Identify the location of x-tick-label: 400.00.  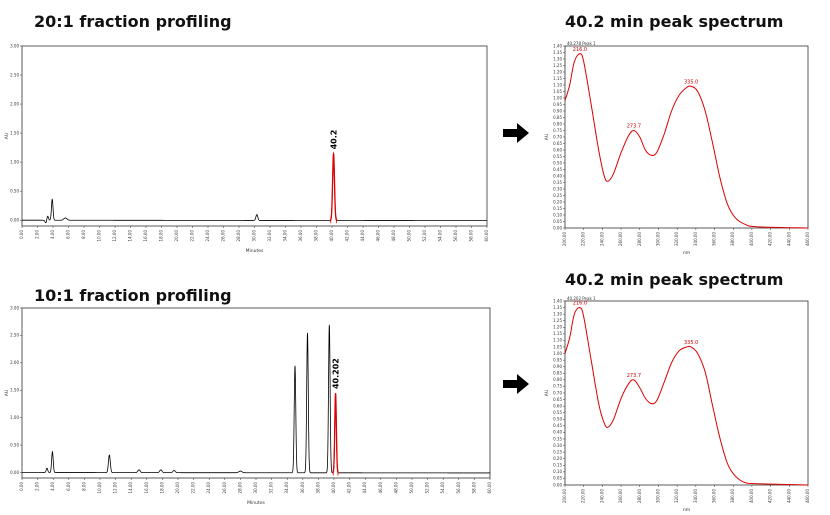
(751, 239).